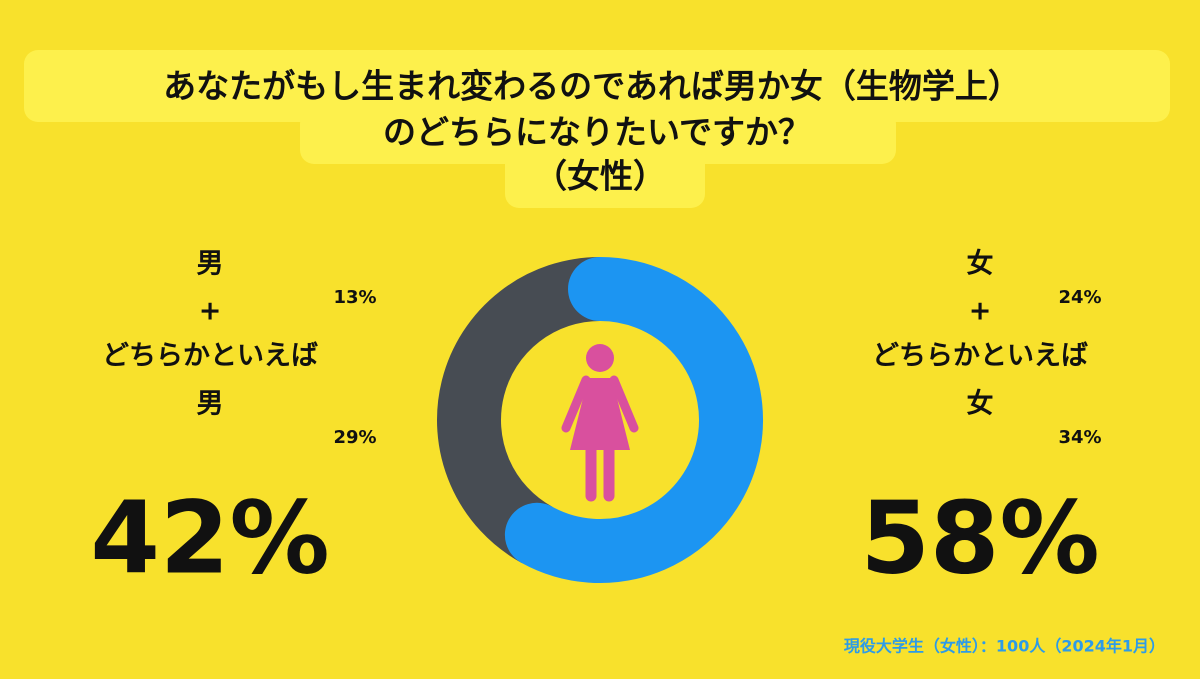 This screenshot has height=679, width=1200. Describe the element at coordinates (597, 132) in the screenshot. I see `title-line: のどちらになりたいですか？` at that location.